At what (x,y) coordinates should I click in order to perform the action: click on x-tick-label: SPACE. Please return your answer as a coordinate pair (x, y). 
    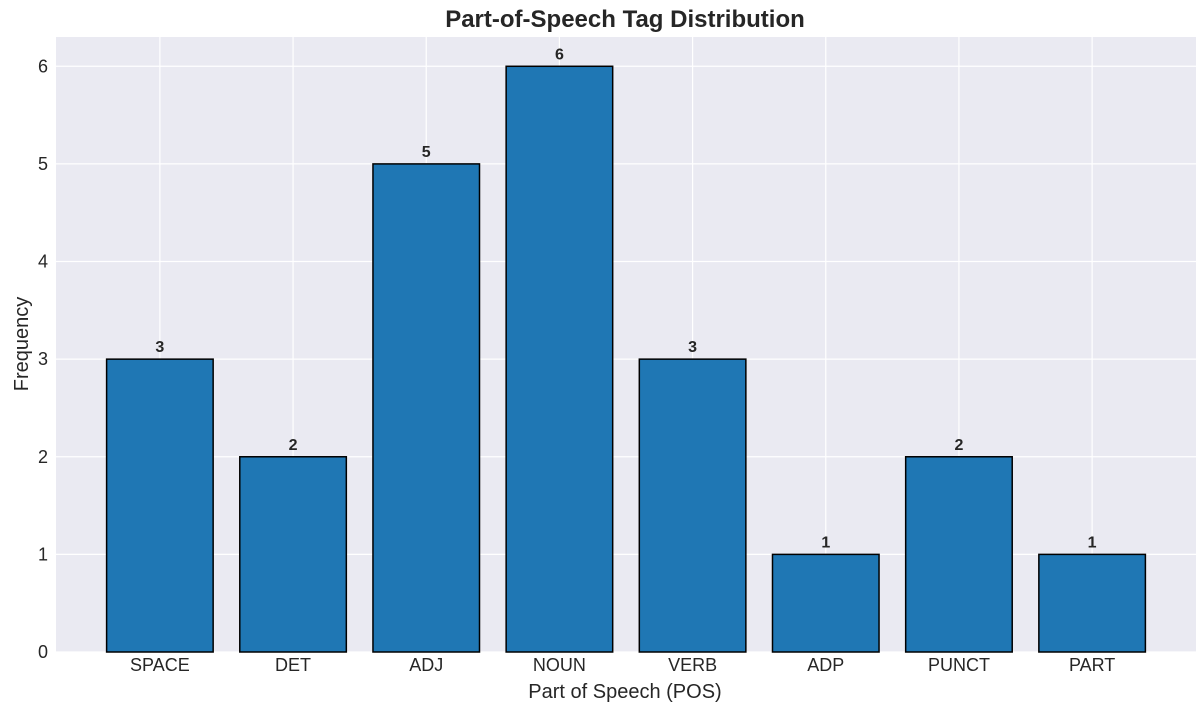
    Looking at the image, I should click on (160, 665).